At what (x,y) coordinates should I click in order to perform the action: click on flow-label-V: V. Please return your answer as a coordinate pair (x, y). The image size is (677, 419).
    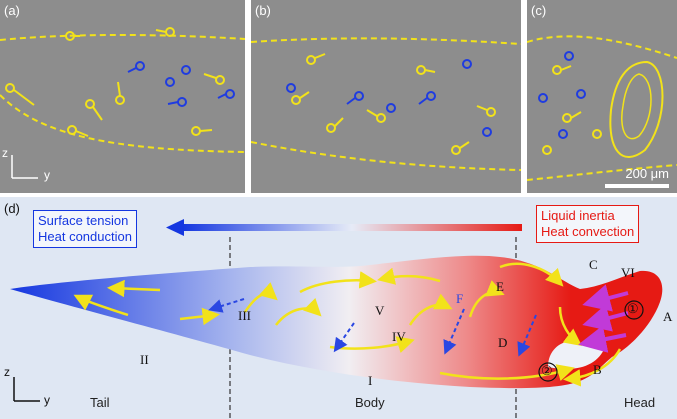
    Looking at the image, I should click on (380, 310).